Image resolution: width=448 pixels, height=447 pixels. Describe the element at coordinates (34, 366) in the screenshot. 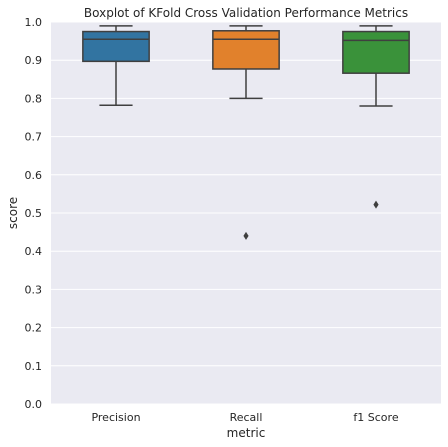

I see `y-tick-label: 0.1` at that location.